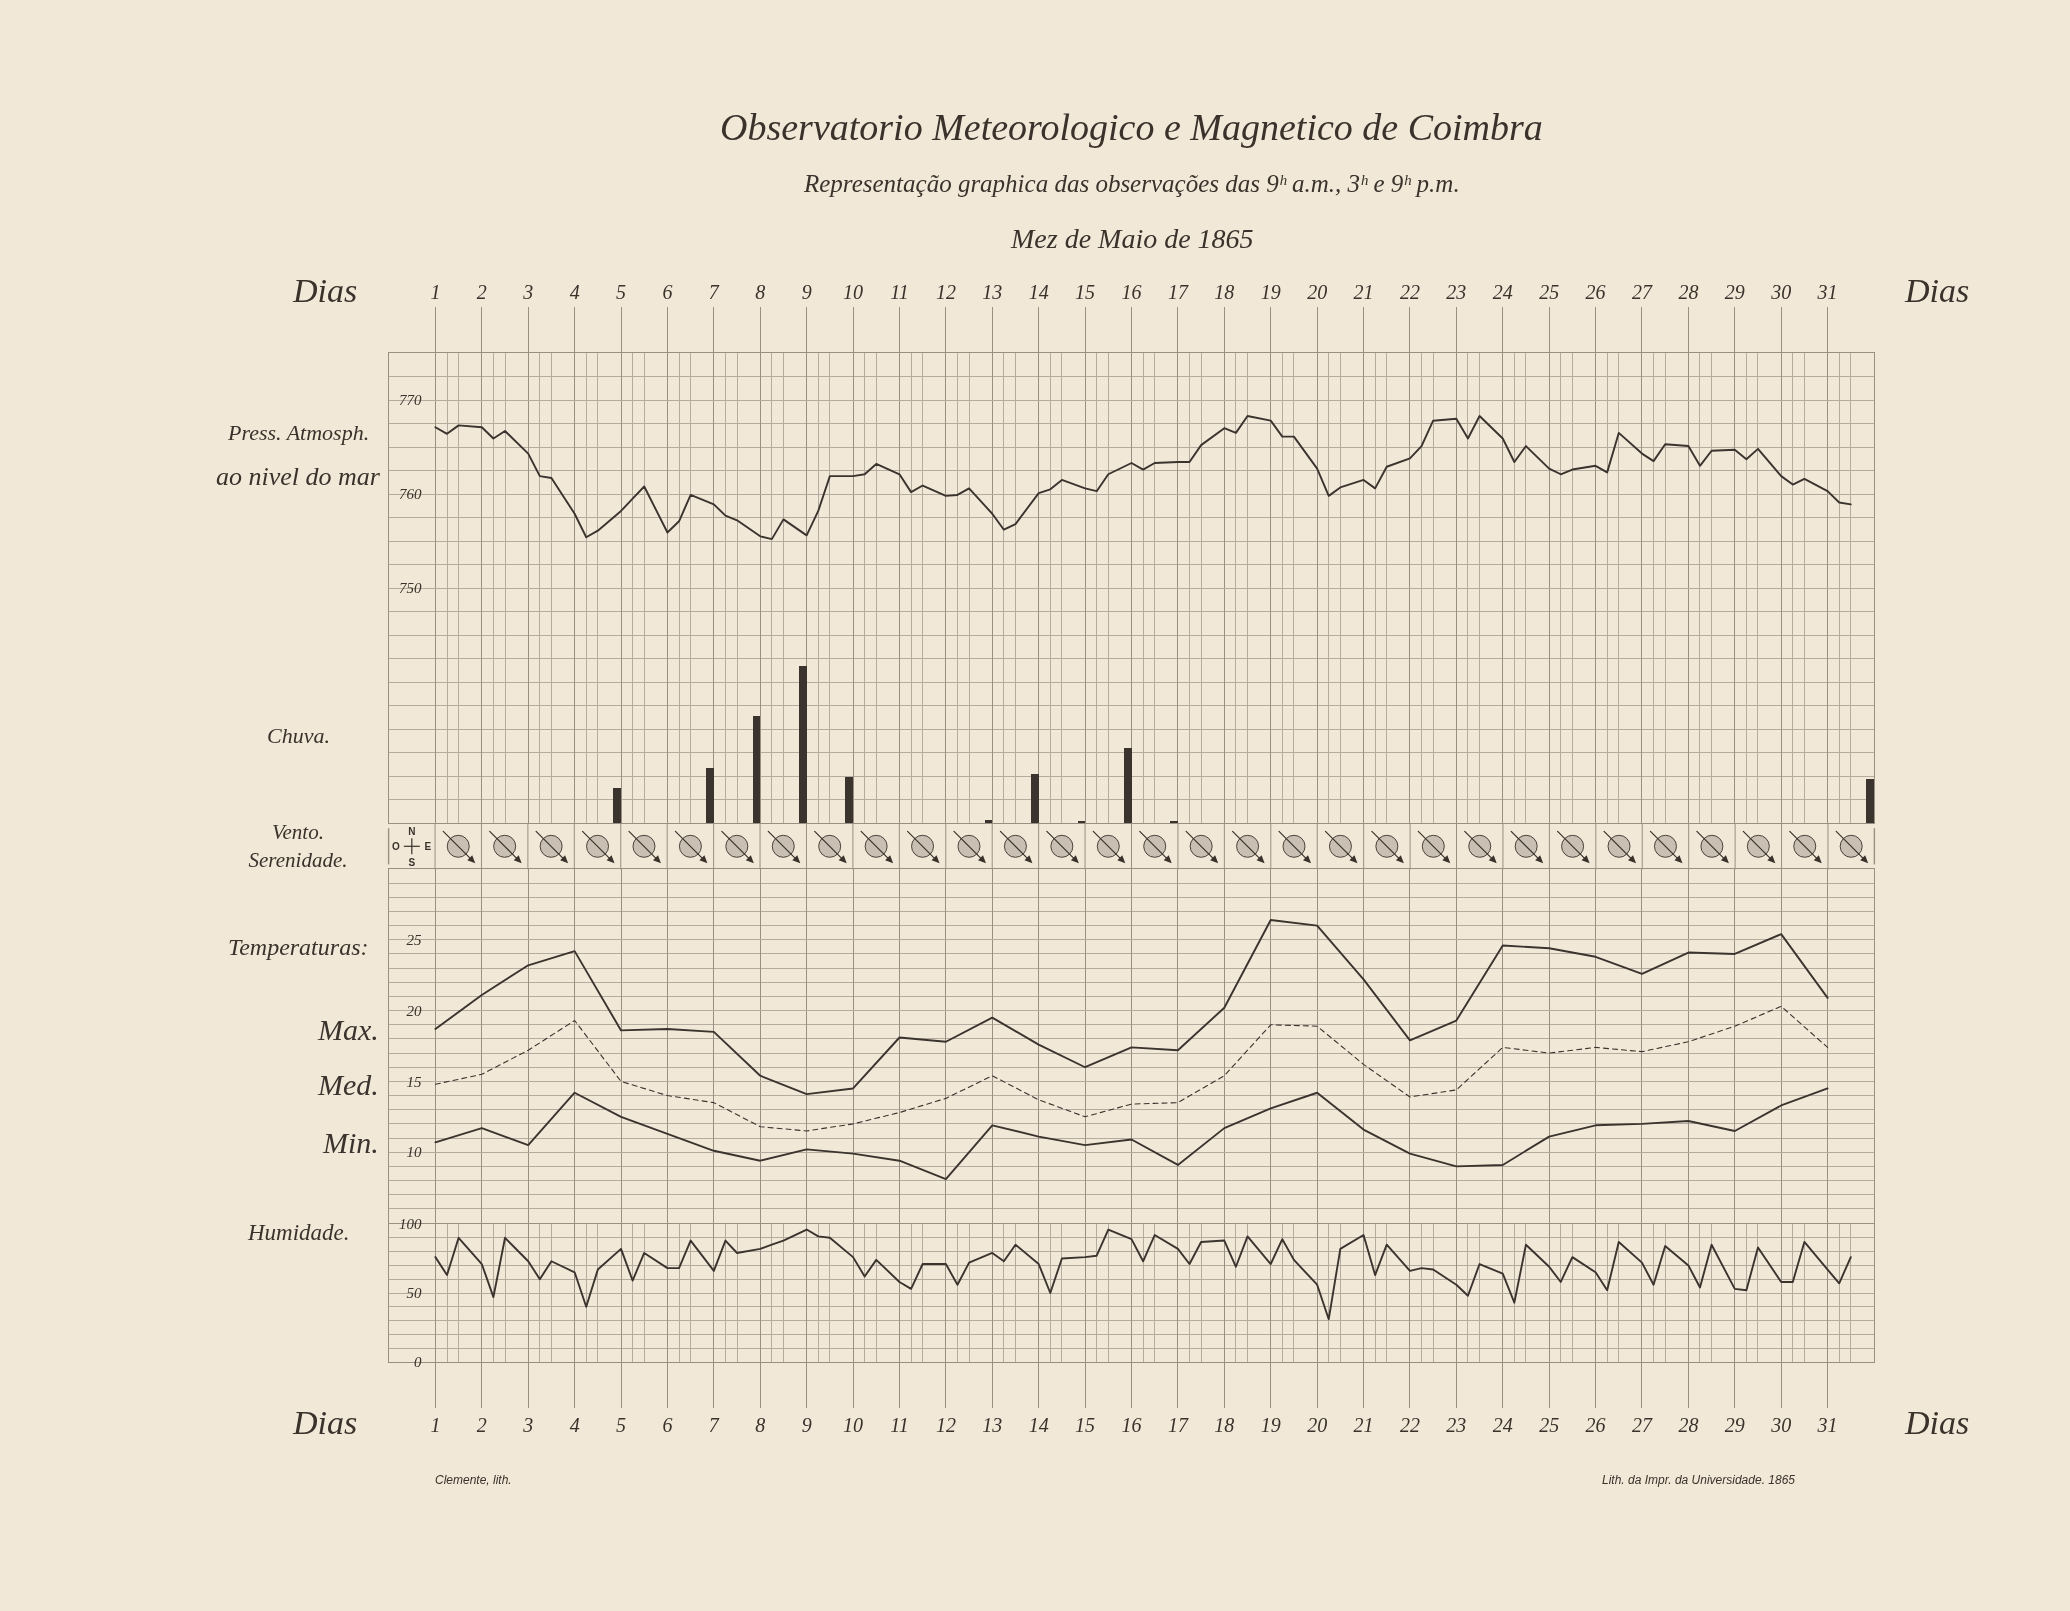 This screenshot has height=1611, width=2070. I want to click on y-tick-label: 0, so click(418, 1362).